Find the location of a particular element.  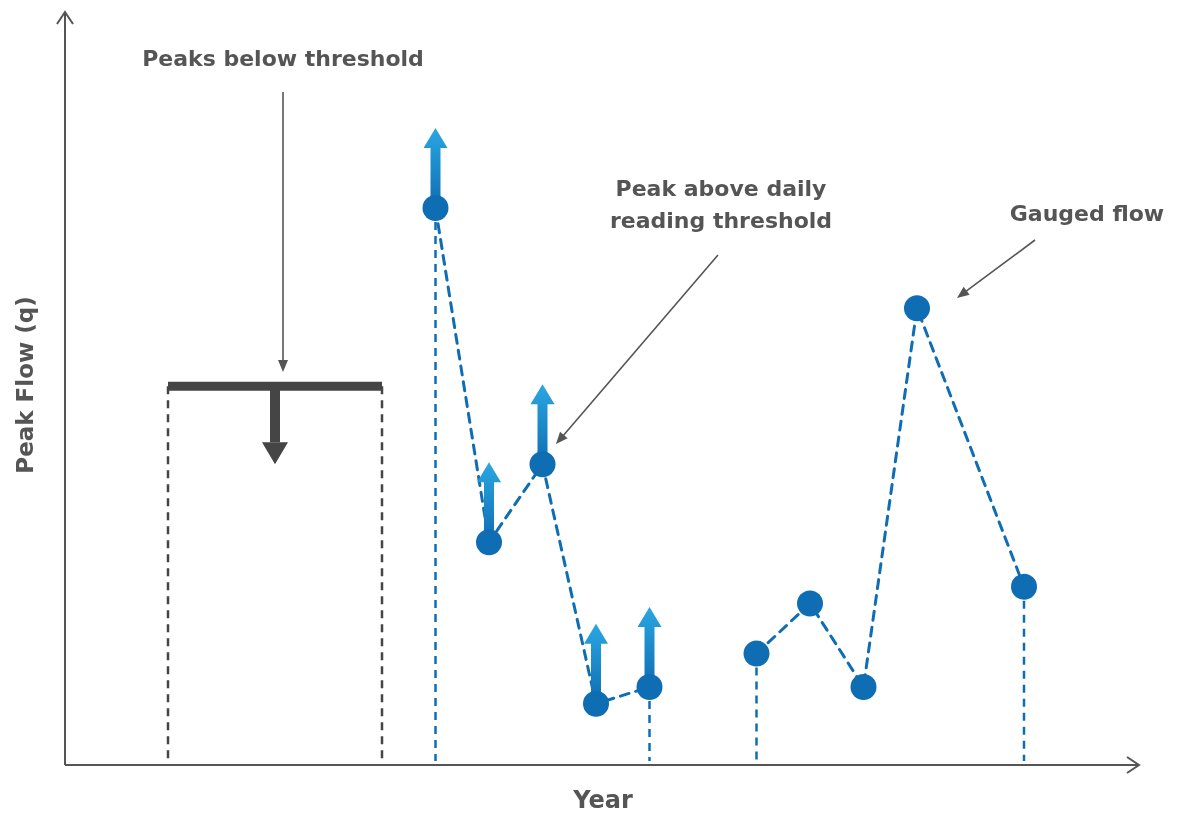

y-axis-title: Peak Flow (q) is located at coordinates (25, 385).